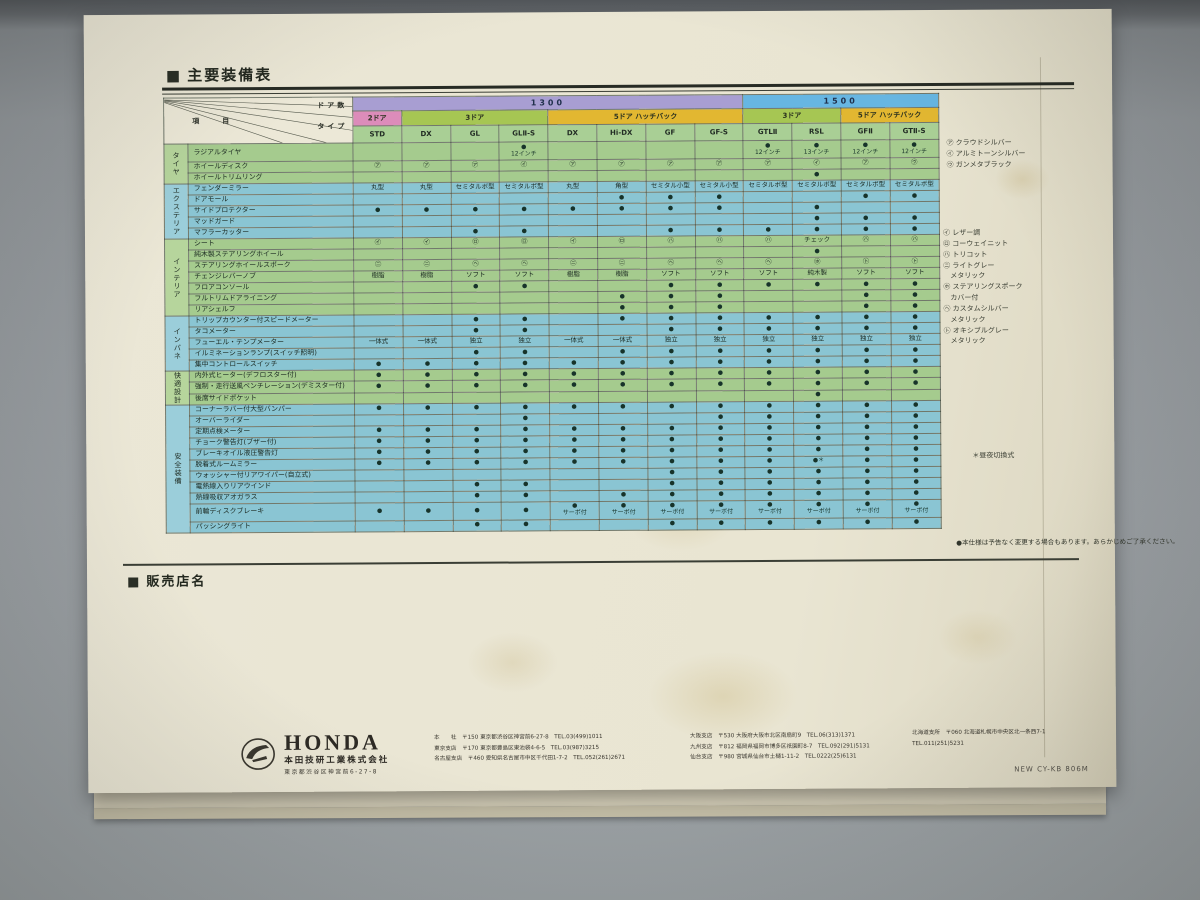 The image size is (1200, 900). I want to click on door-count-header: 2ドア, so click(377, 118).